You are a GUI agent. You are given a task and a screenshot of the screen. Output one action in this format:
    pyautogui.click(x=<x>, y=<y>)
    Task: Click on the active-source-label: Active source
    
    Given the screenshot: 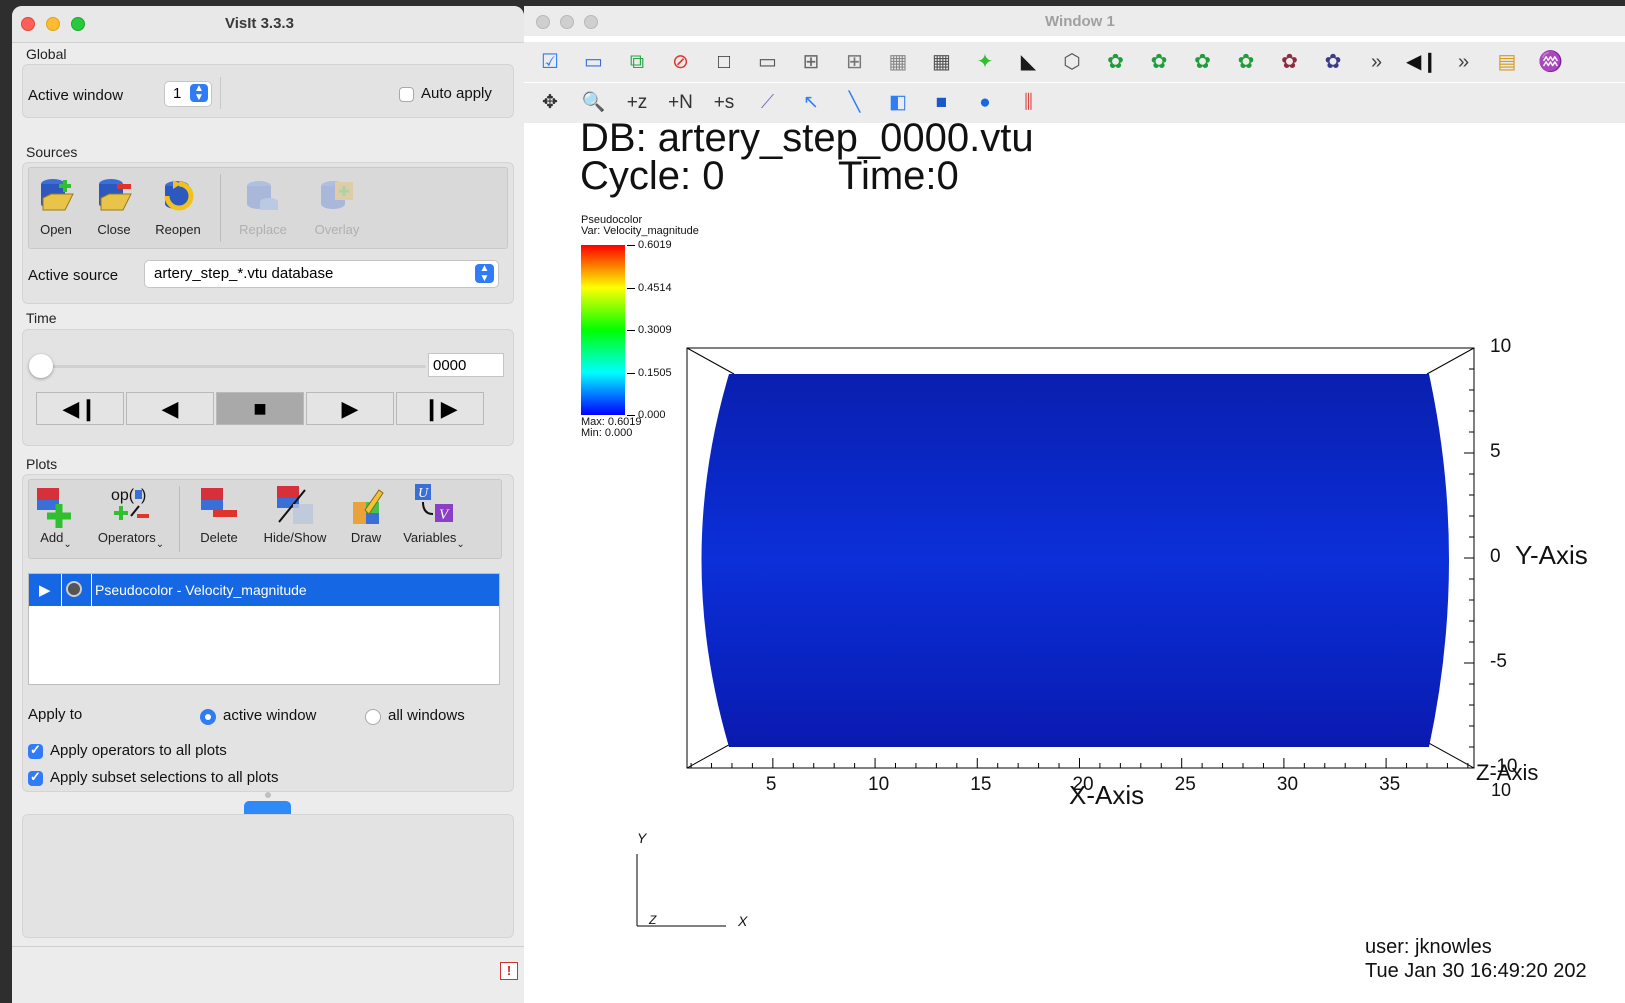 What is the action you would take?
    pyautogui.click(x=73, y=275)
    